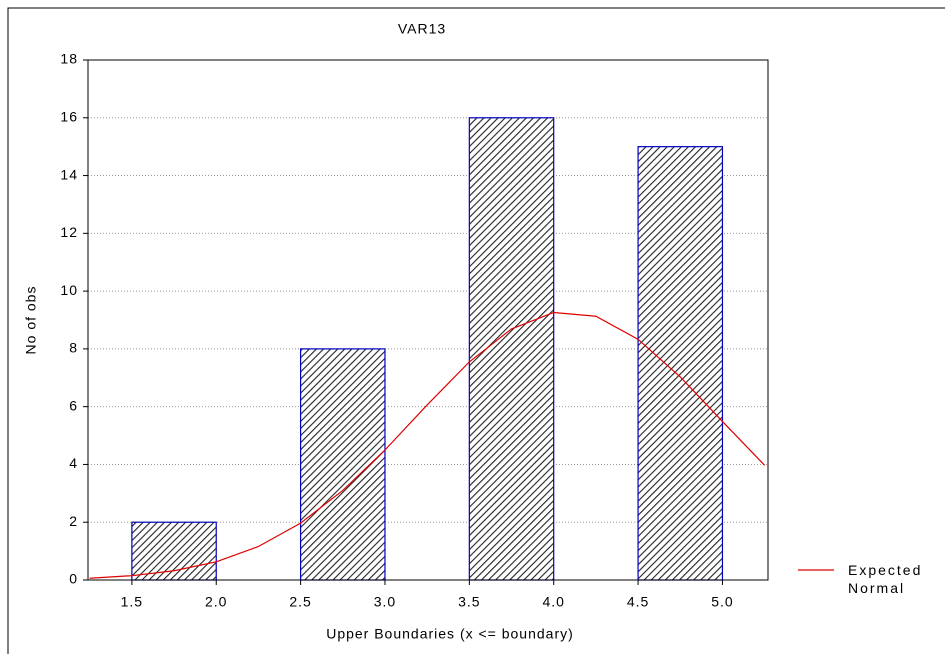 The width and height of the screenshot is (945, 659). What do you see at coordinates (385, 602) in the screenshot?
I see `x-tick-label: 3.0` at bounding box center [385, 602].